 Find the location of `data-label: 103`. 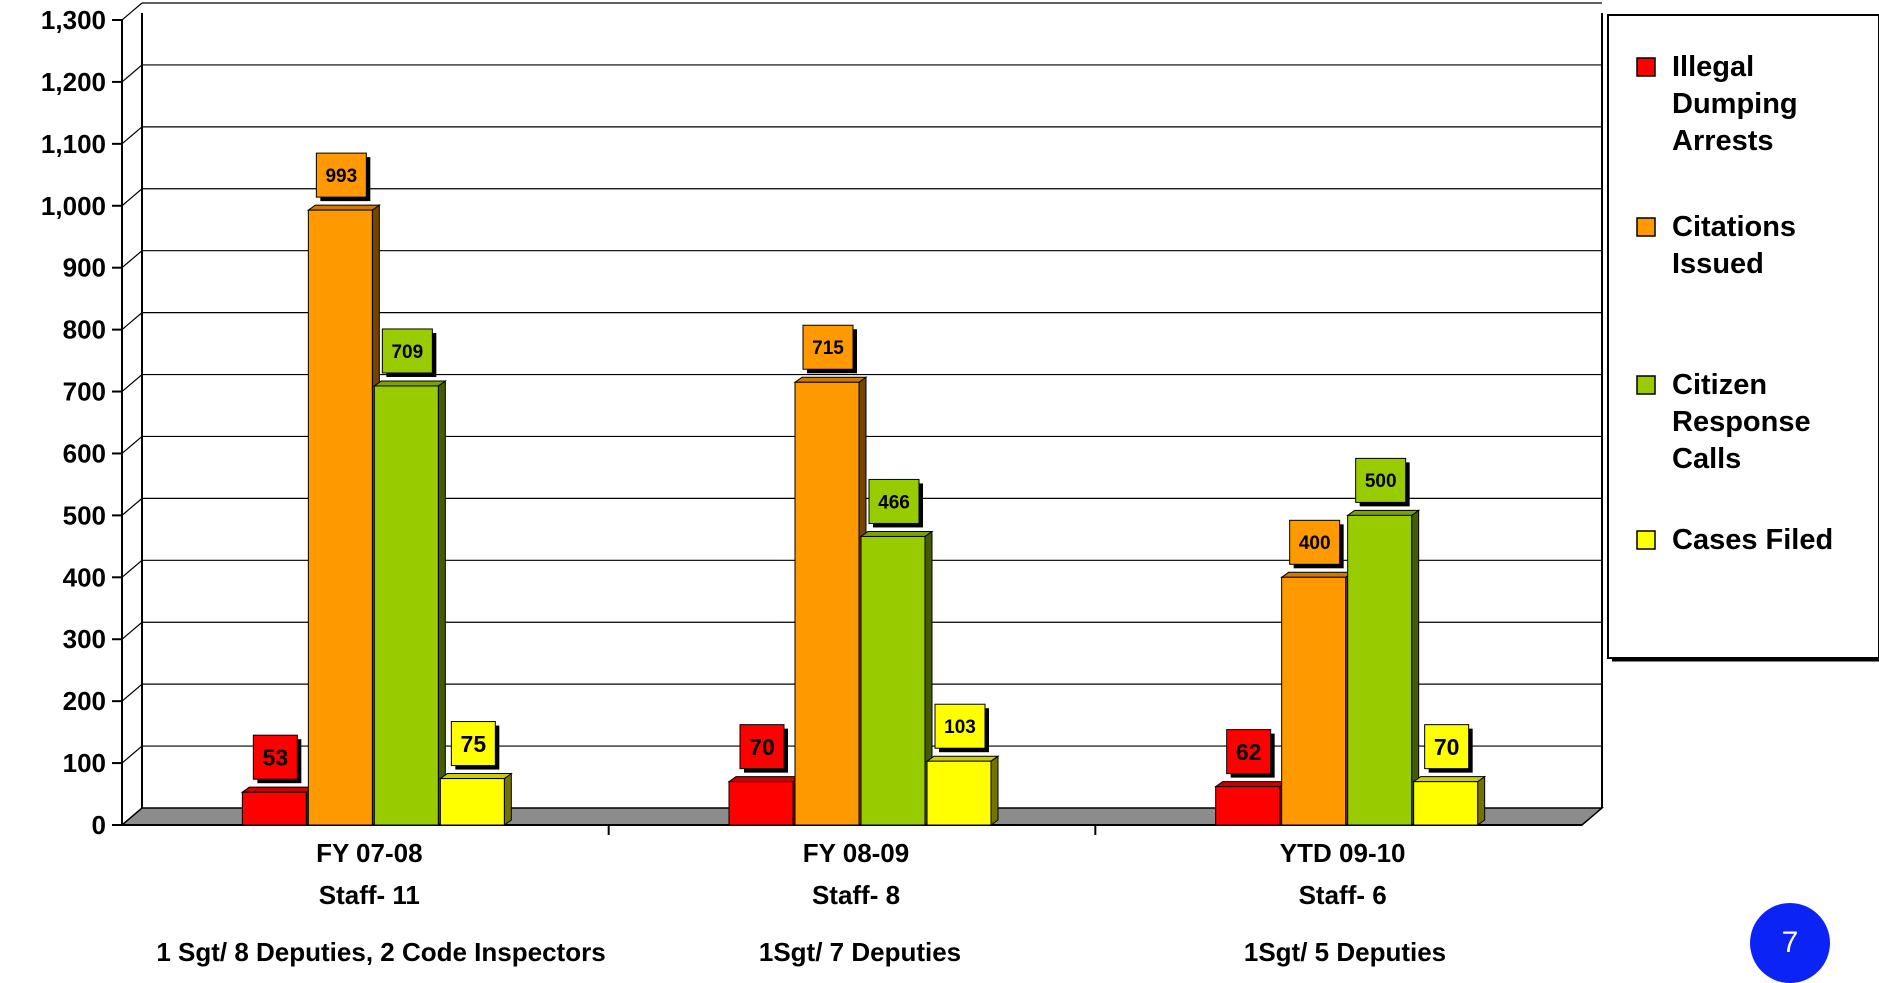

data-label: 103 is located at coordinates (960, 727).